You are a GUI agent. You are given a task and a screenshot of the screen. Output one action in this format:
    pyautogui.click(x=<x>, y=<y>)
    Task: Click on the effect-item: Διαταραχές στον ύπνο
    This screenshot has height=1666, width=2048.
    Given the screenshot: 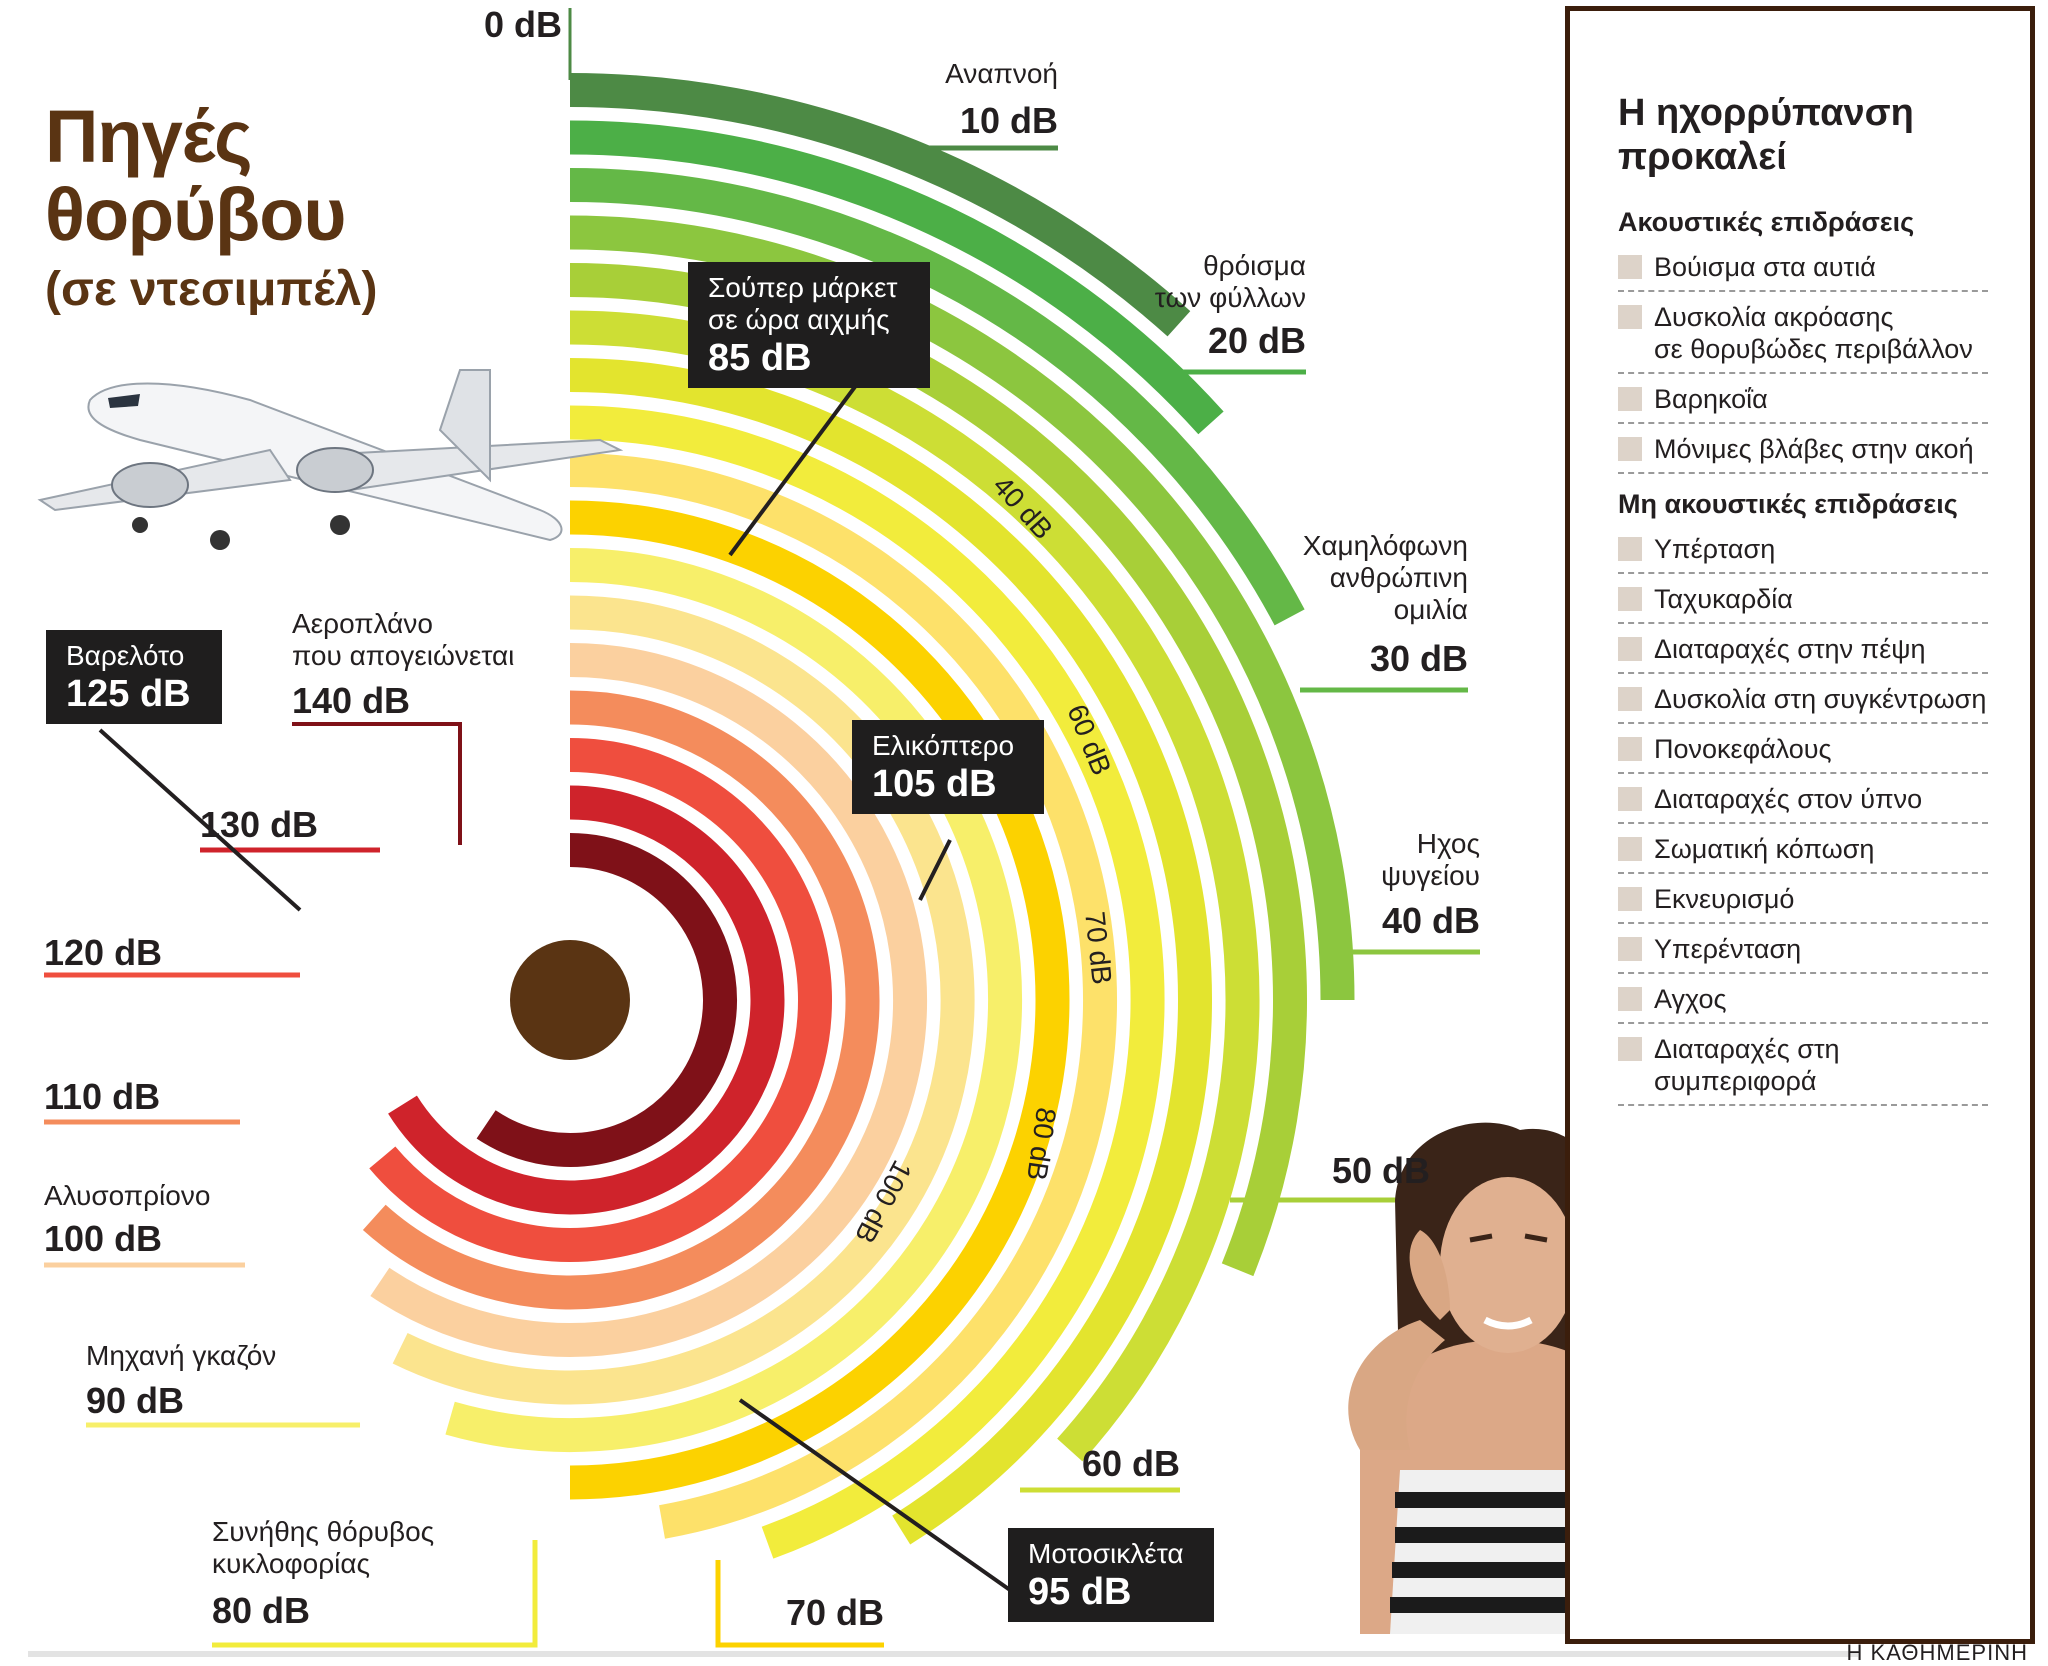 What is the action you would take?
    pyautogui.click(x=1803, y=803)
    